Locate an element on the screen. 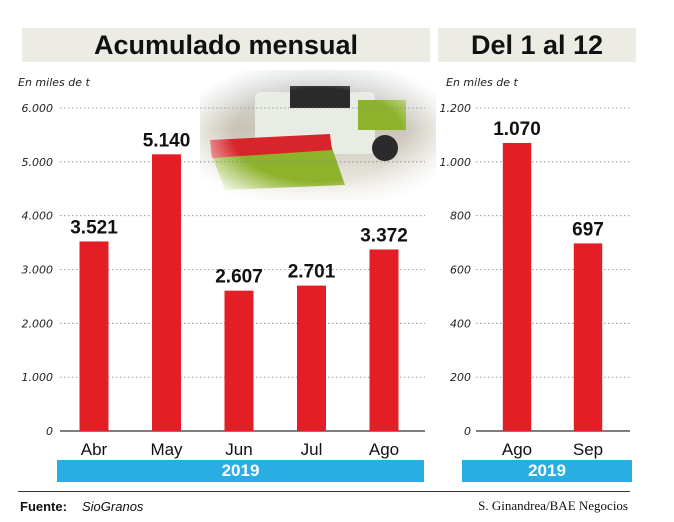 The width and height of the screenshot is (674, 522). right-ytick-label: 400 is located at coordinates (460, 323).